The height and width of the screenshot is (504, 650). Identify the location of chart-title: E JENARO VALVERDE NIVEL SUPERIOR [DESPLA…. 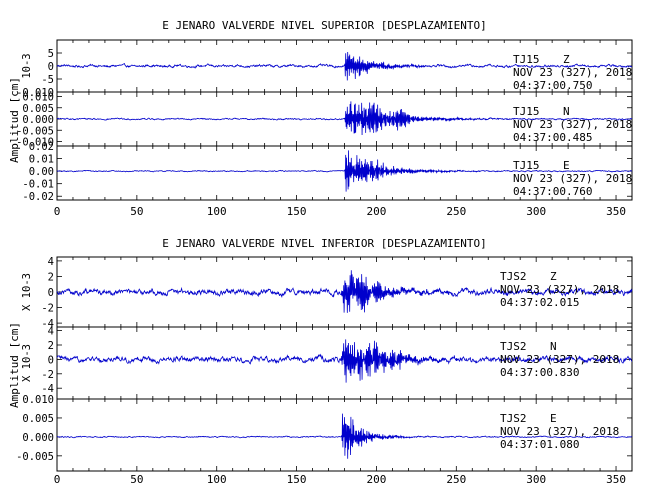
(324, 25).